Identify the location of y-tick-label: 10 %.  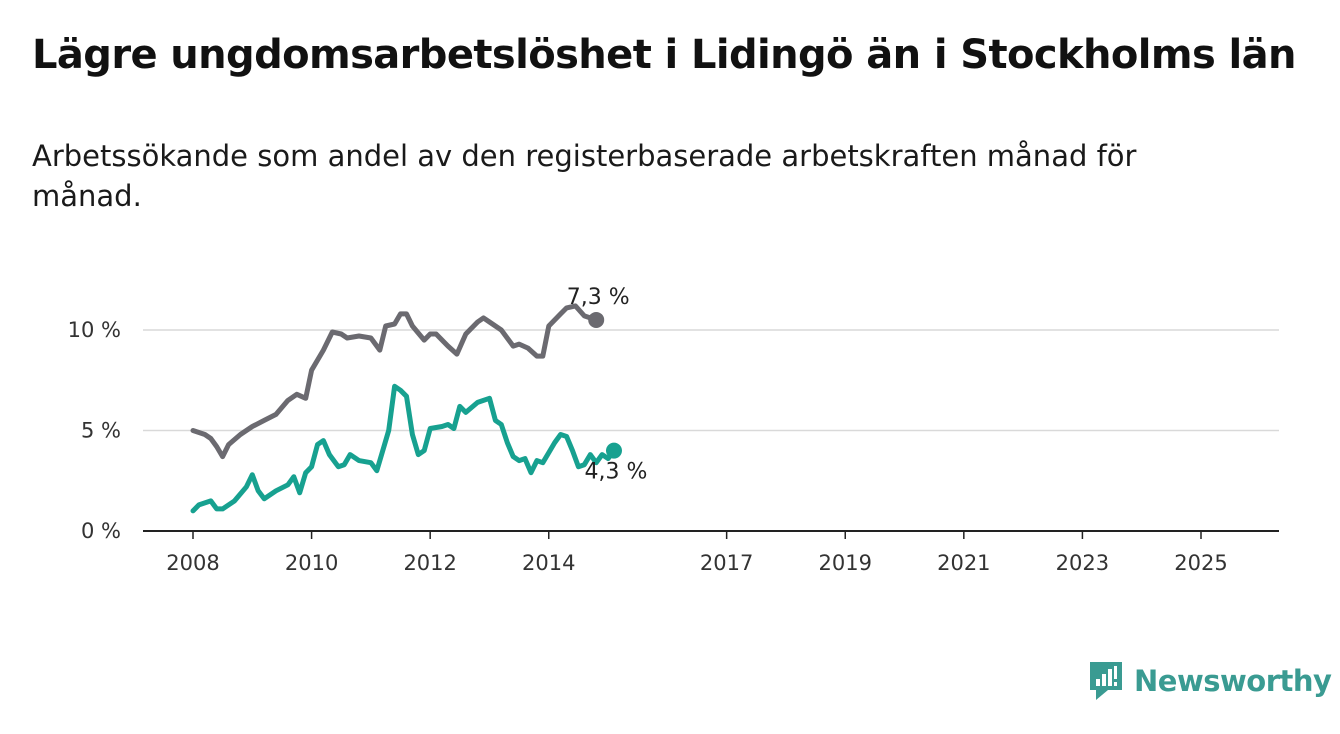
(94, 330).